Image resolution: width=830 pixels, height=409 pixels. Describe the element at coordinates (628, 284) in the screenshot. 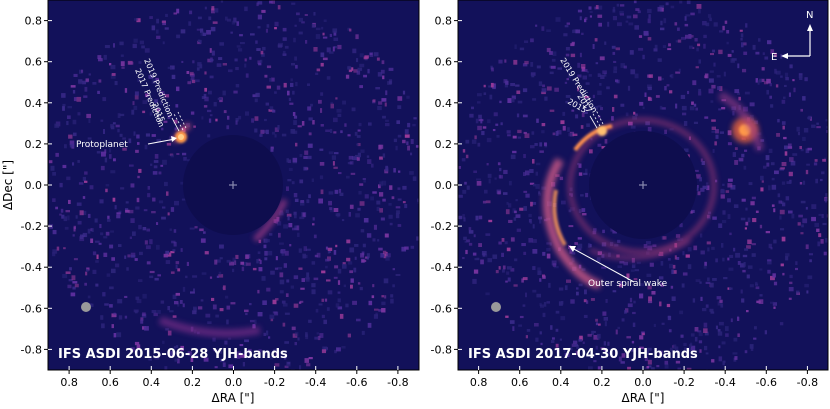

I see `right-spiral-label: Outer spiral wake` at that location.